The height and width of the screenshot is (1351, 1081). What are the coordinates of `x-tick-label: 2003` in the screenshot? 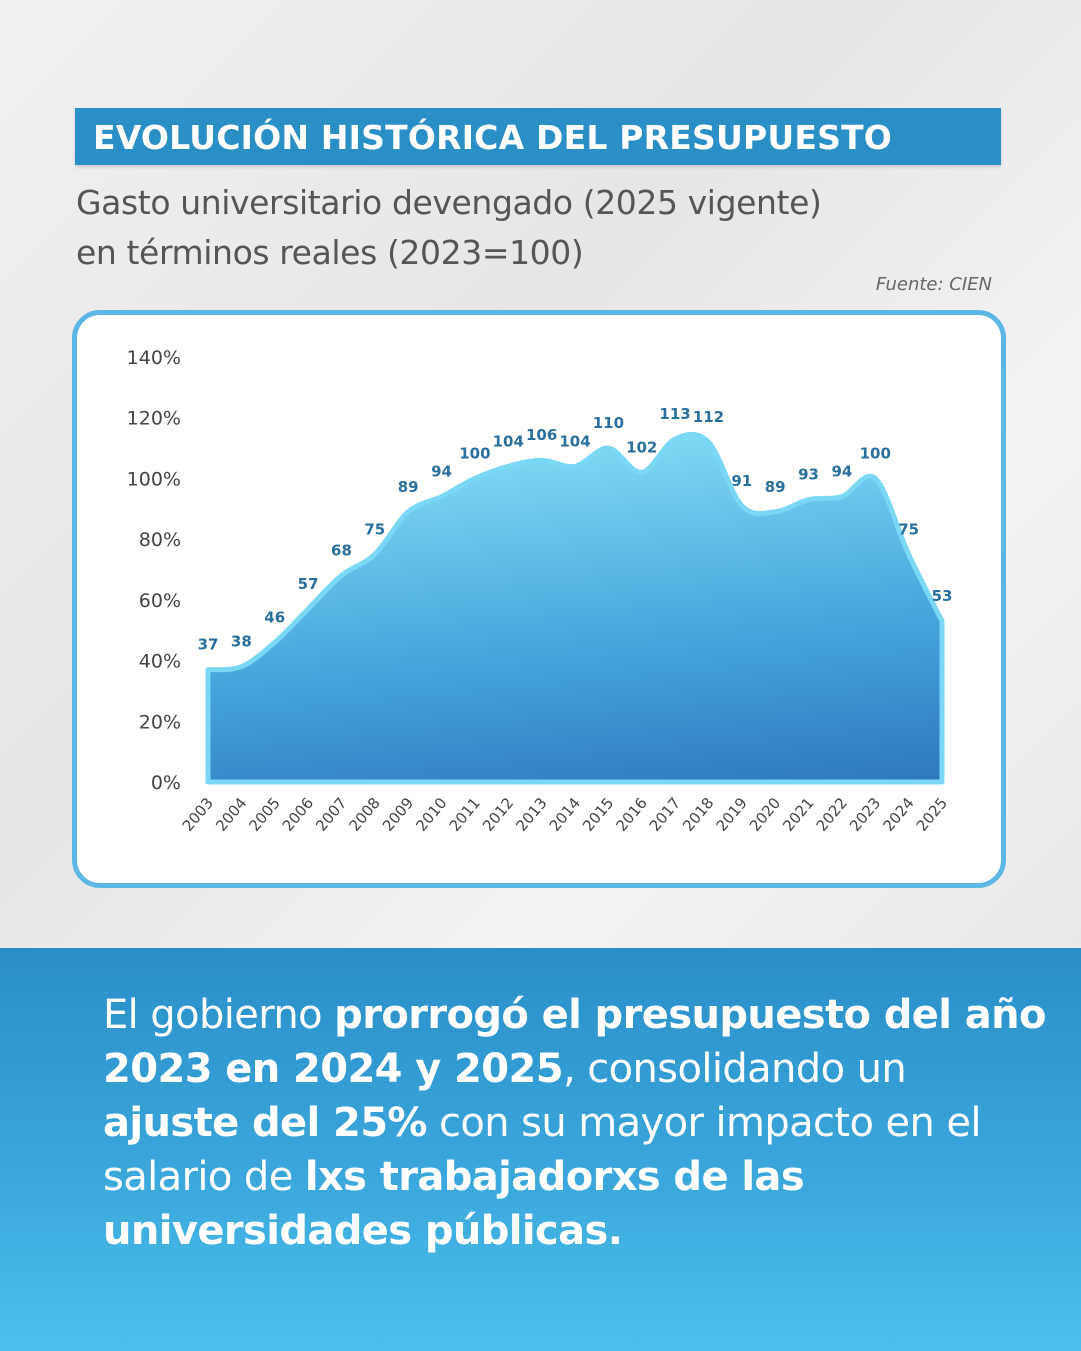 It's located at (198, 814).